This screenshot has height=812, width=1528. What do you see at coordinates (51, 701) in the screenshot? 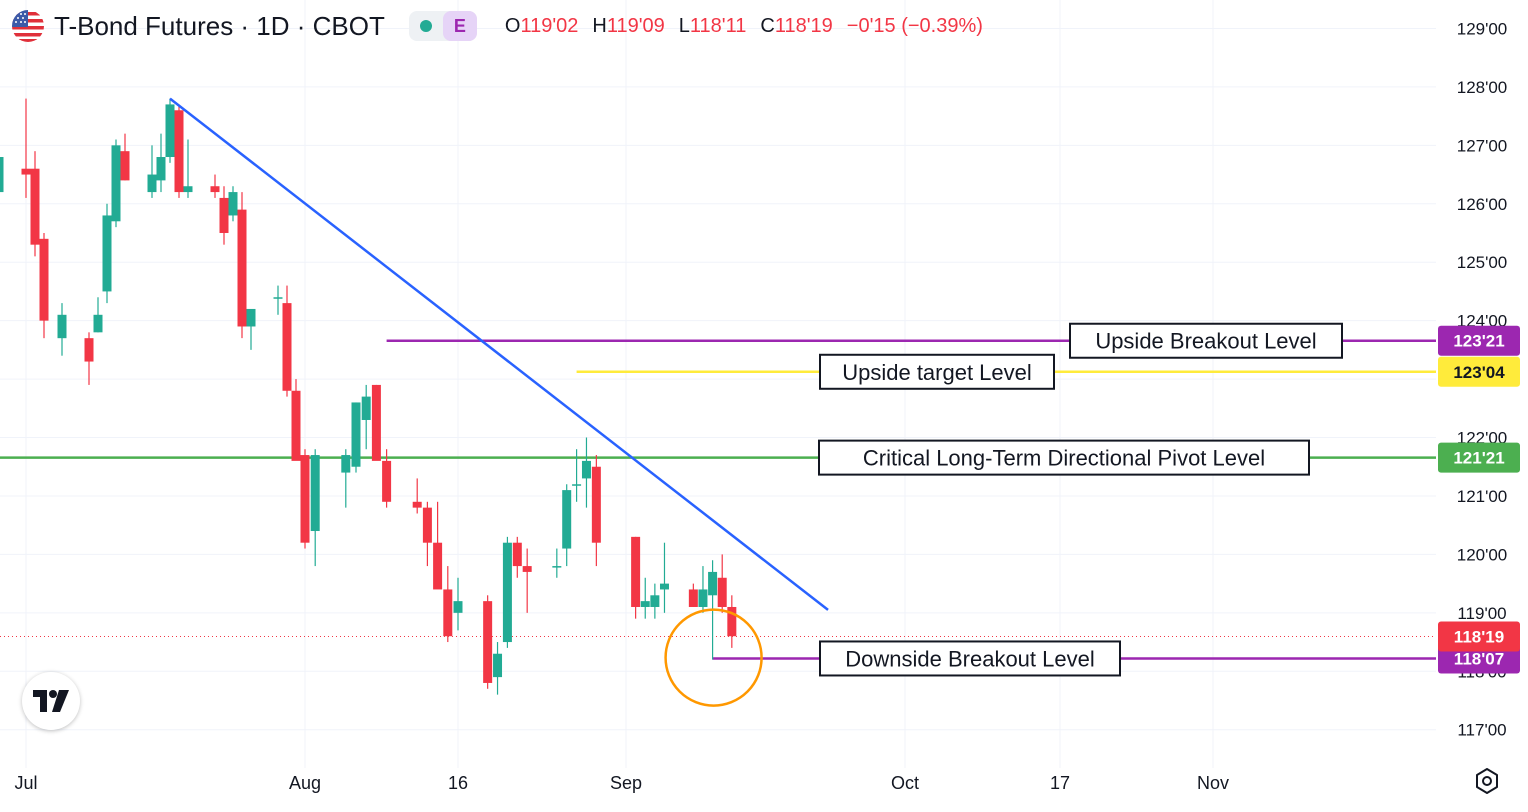
I see `tradingview-logo` at bounding box center [51, 701].